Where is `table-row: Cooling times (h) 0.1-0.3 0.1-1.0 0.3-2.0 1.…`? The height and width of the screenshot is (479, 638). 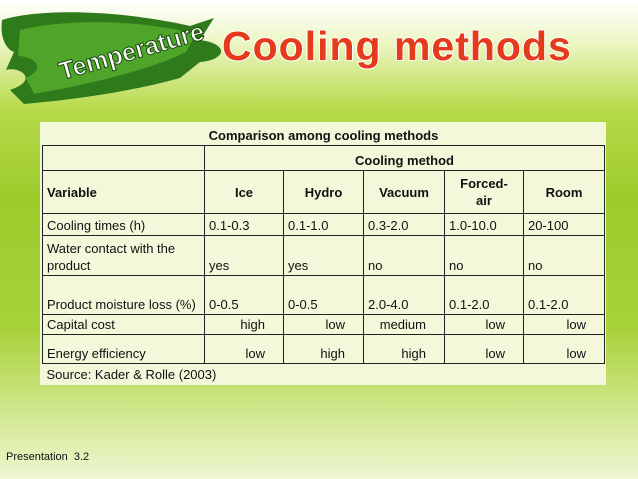 table-row: Cooling times (h) 0.1-0.3 0.1-1.0 0.3-2.0 1.… is located at coordinates (323, 224).